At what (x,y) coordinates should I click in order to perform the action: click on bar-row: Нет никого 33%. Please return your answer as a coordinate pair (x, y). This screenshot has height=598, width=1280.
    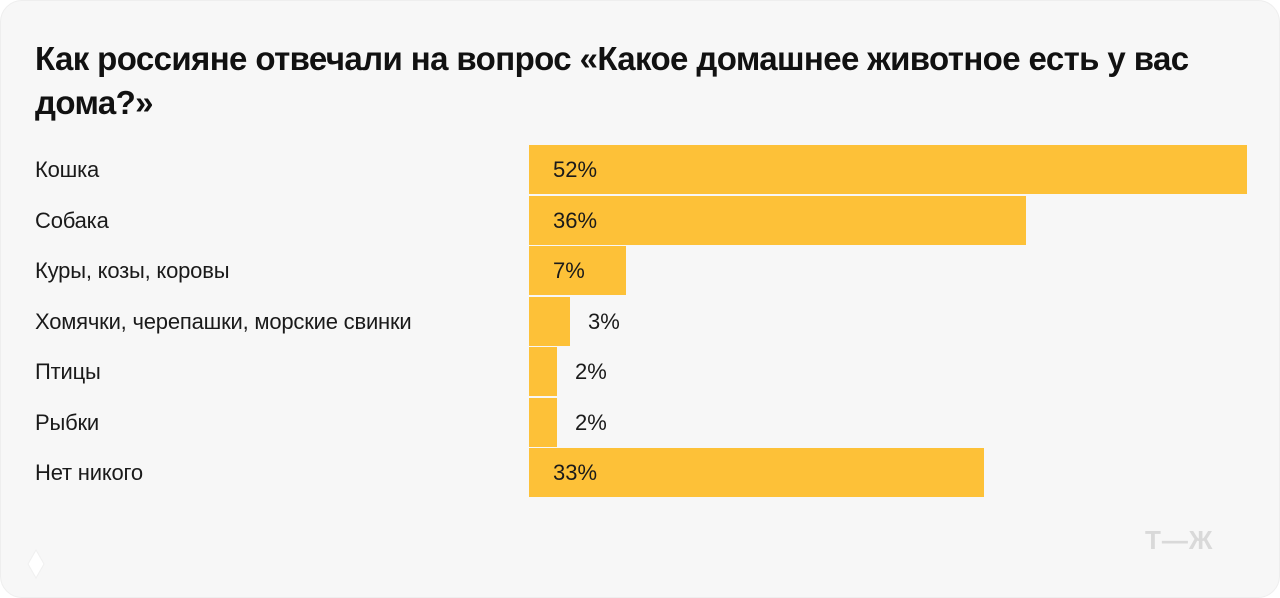
    Looking at the image, I should click on (640, 472).